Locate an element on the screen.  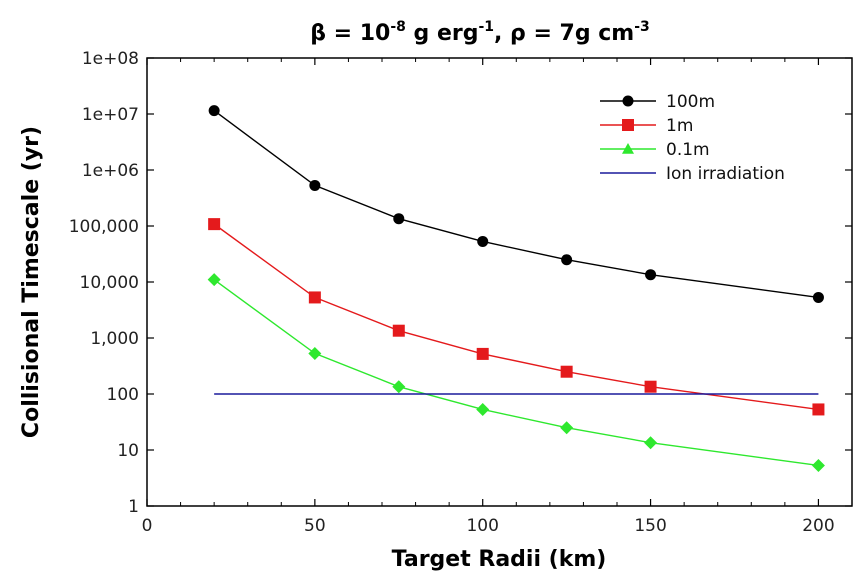
legend-marker-100m is located at coordinates (628, 101).